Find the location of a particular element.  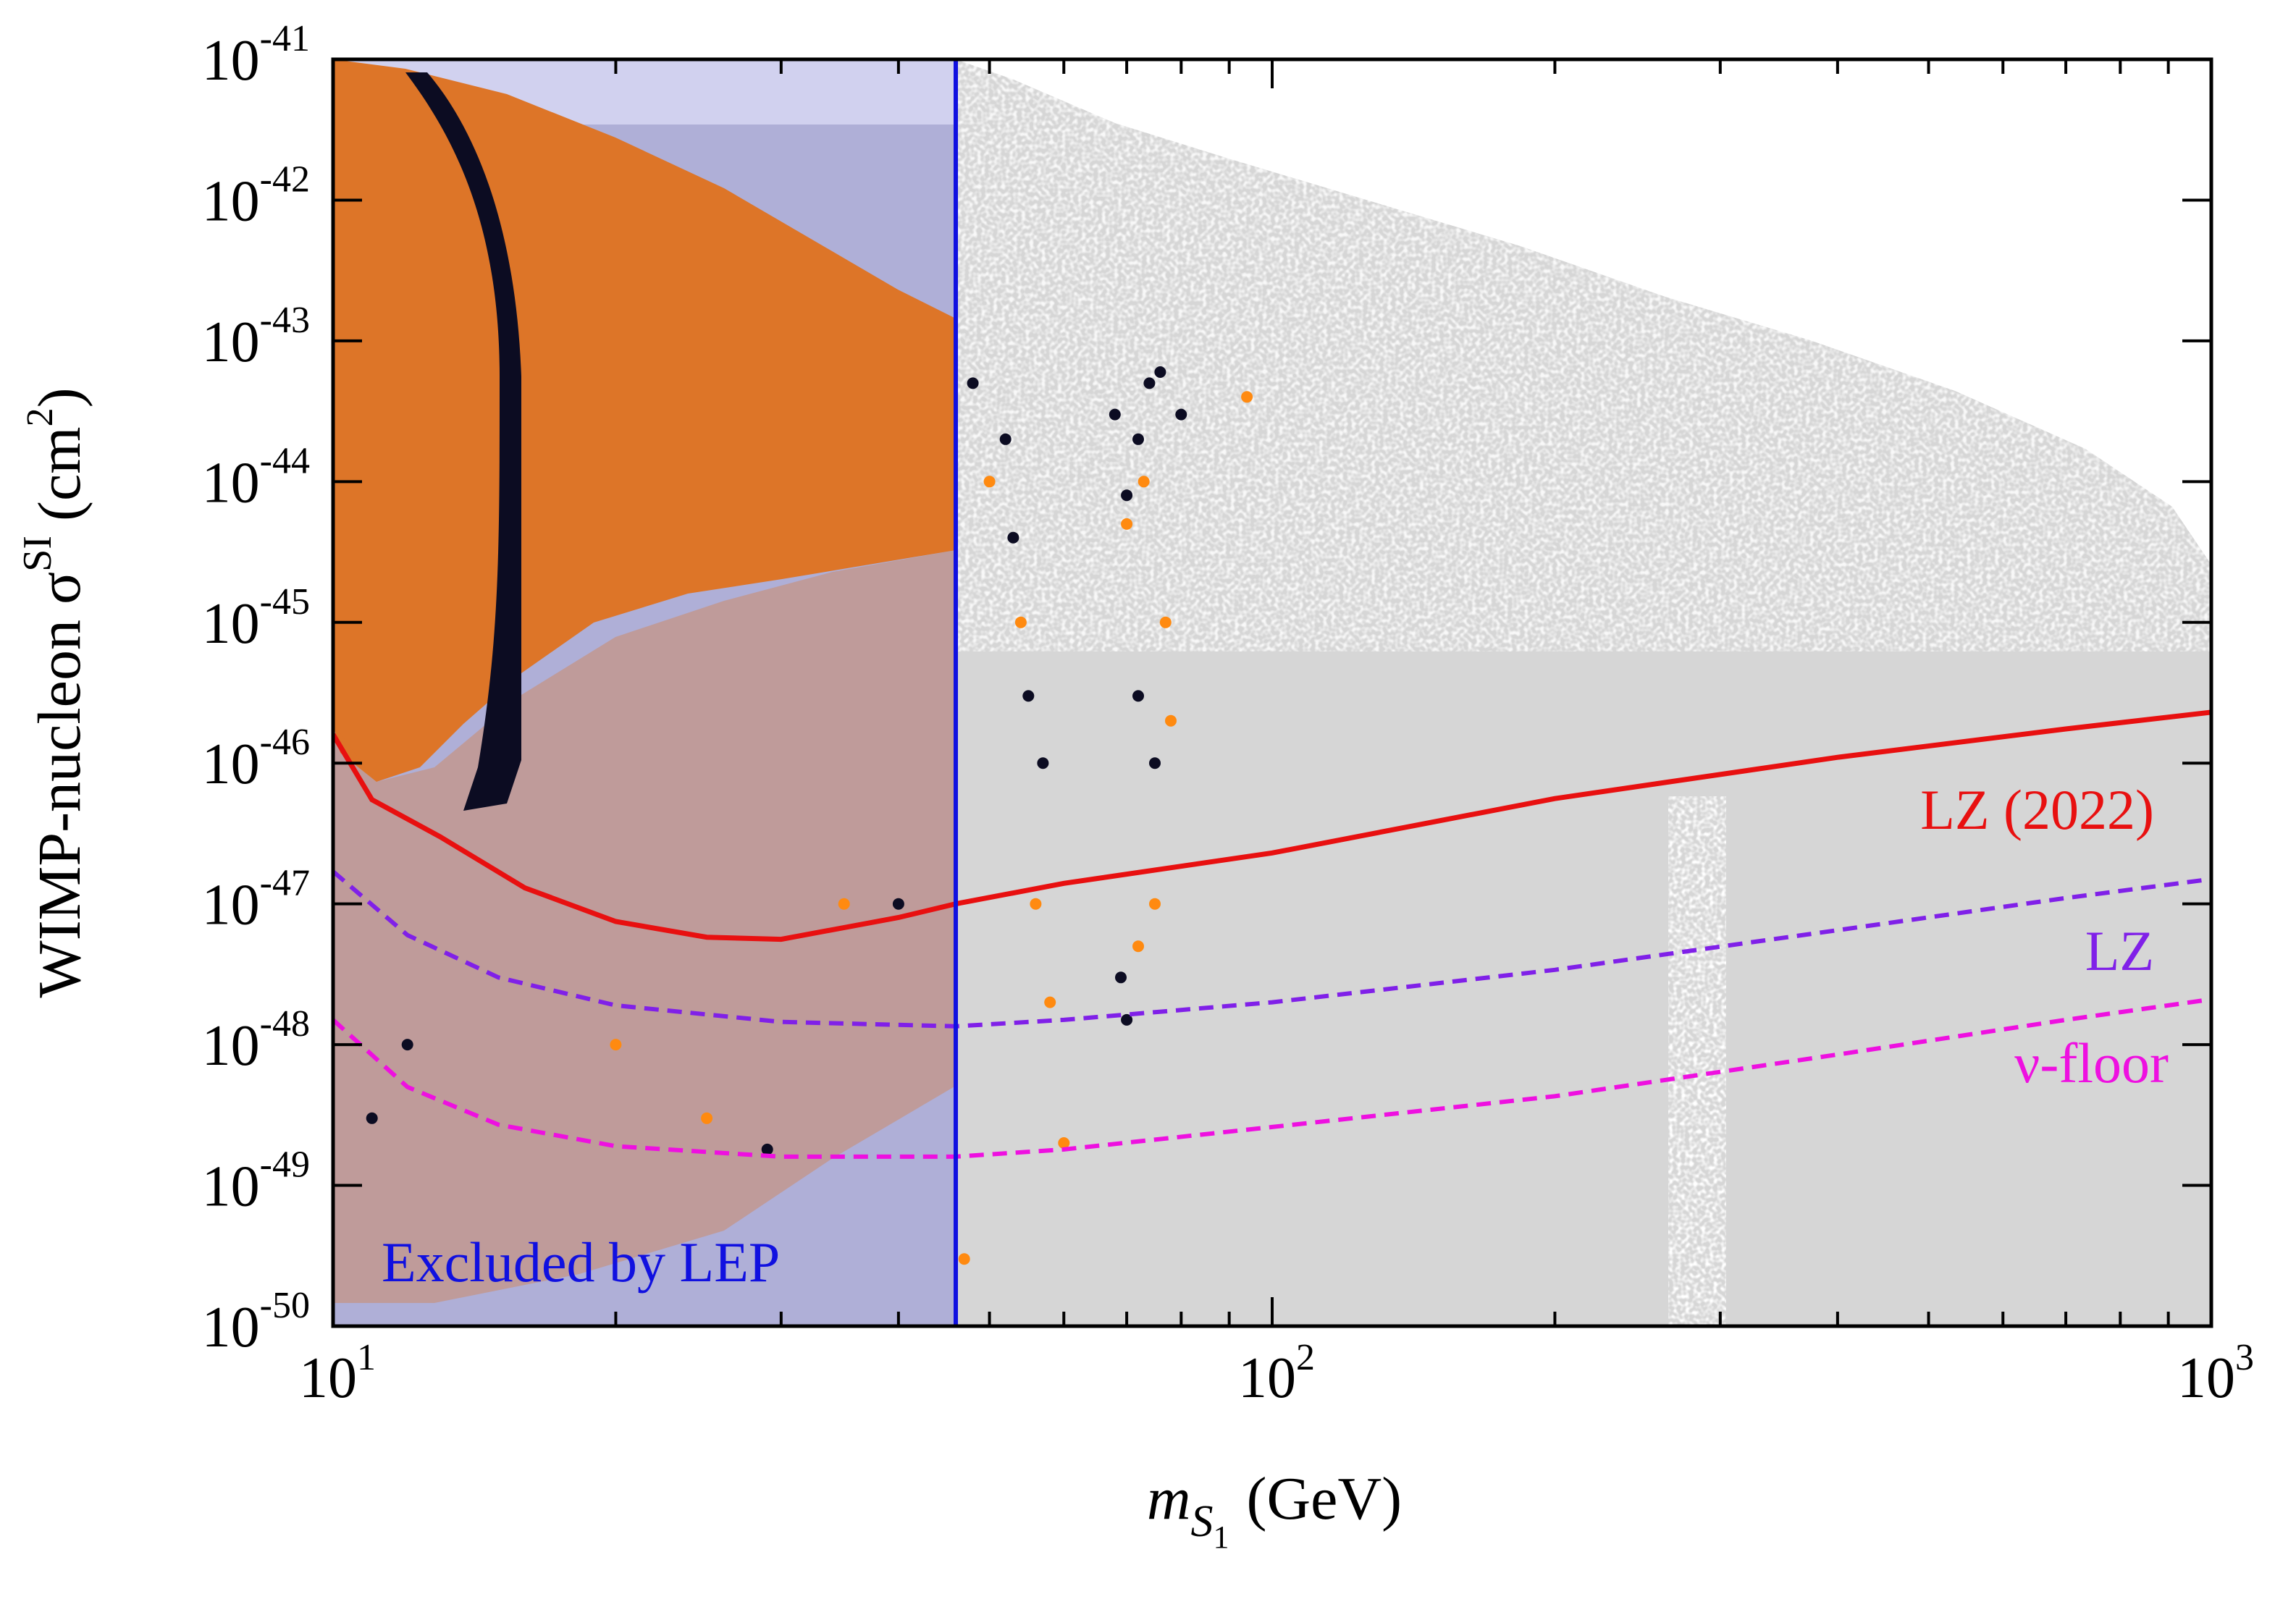

y-tick-label: 10-44 is located at coordinates (256, 478).